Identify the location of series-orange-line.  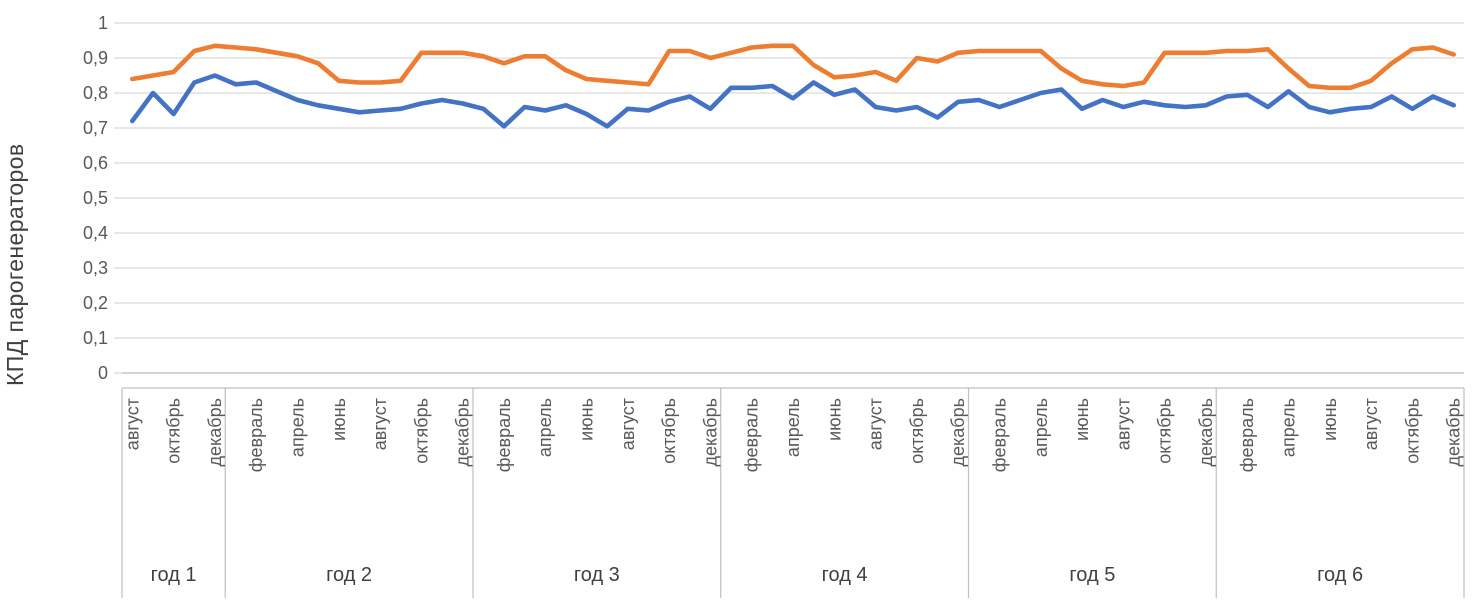
(793, 67).